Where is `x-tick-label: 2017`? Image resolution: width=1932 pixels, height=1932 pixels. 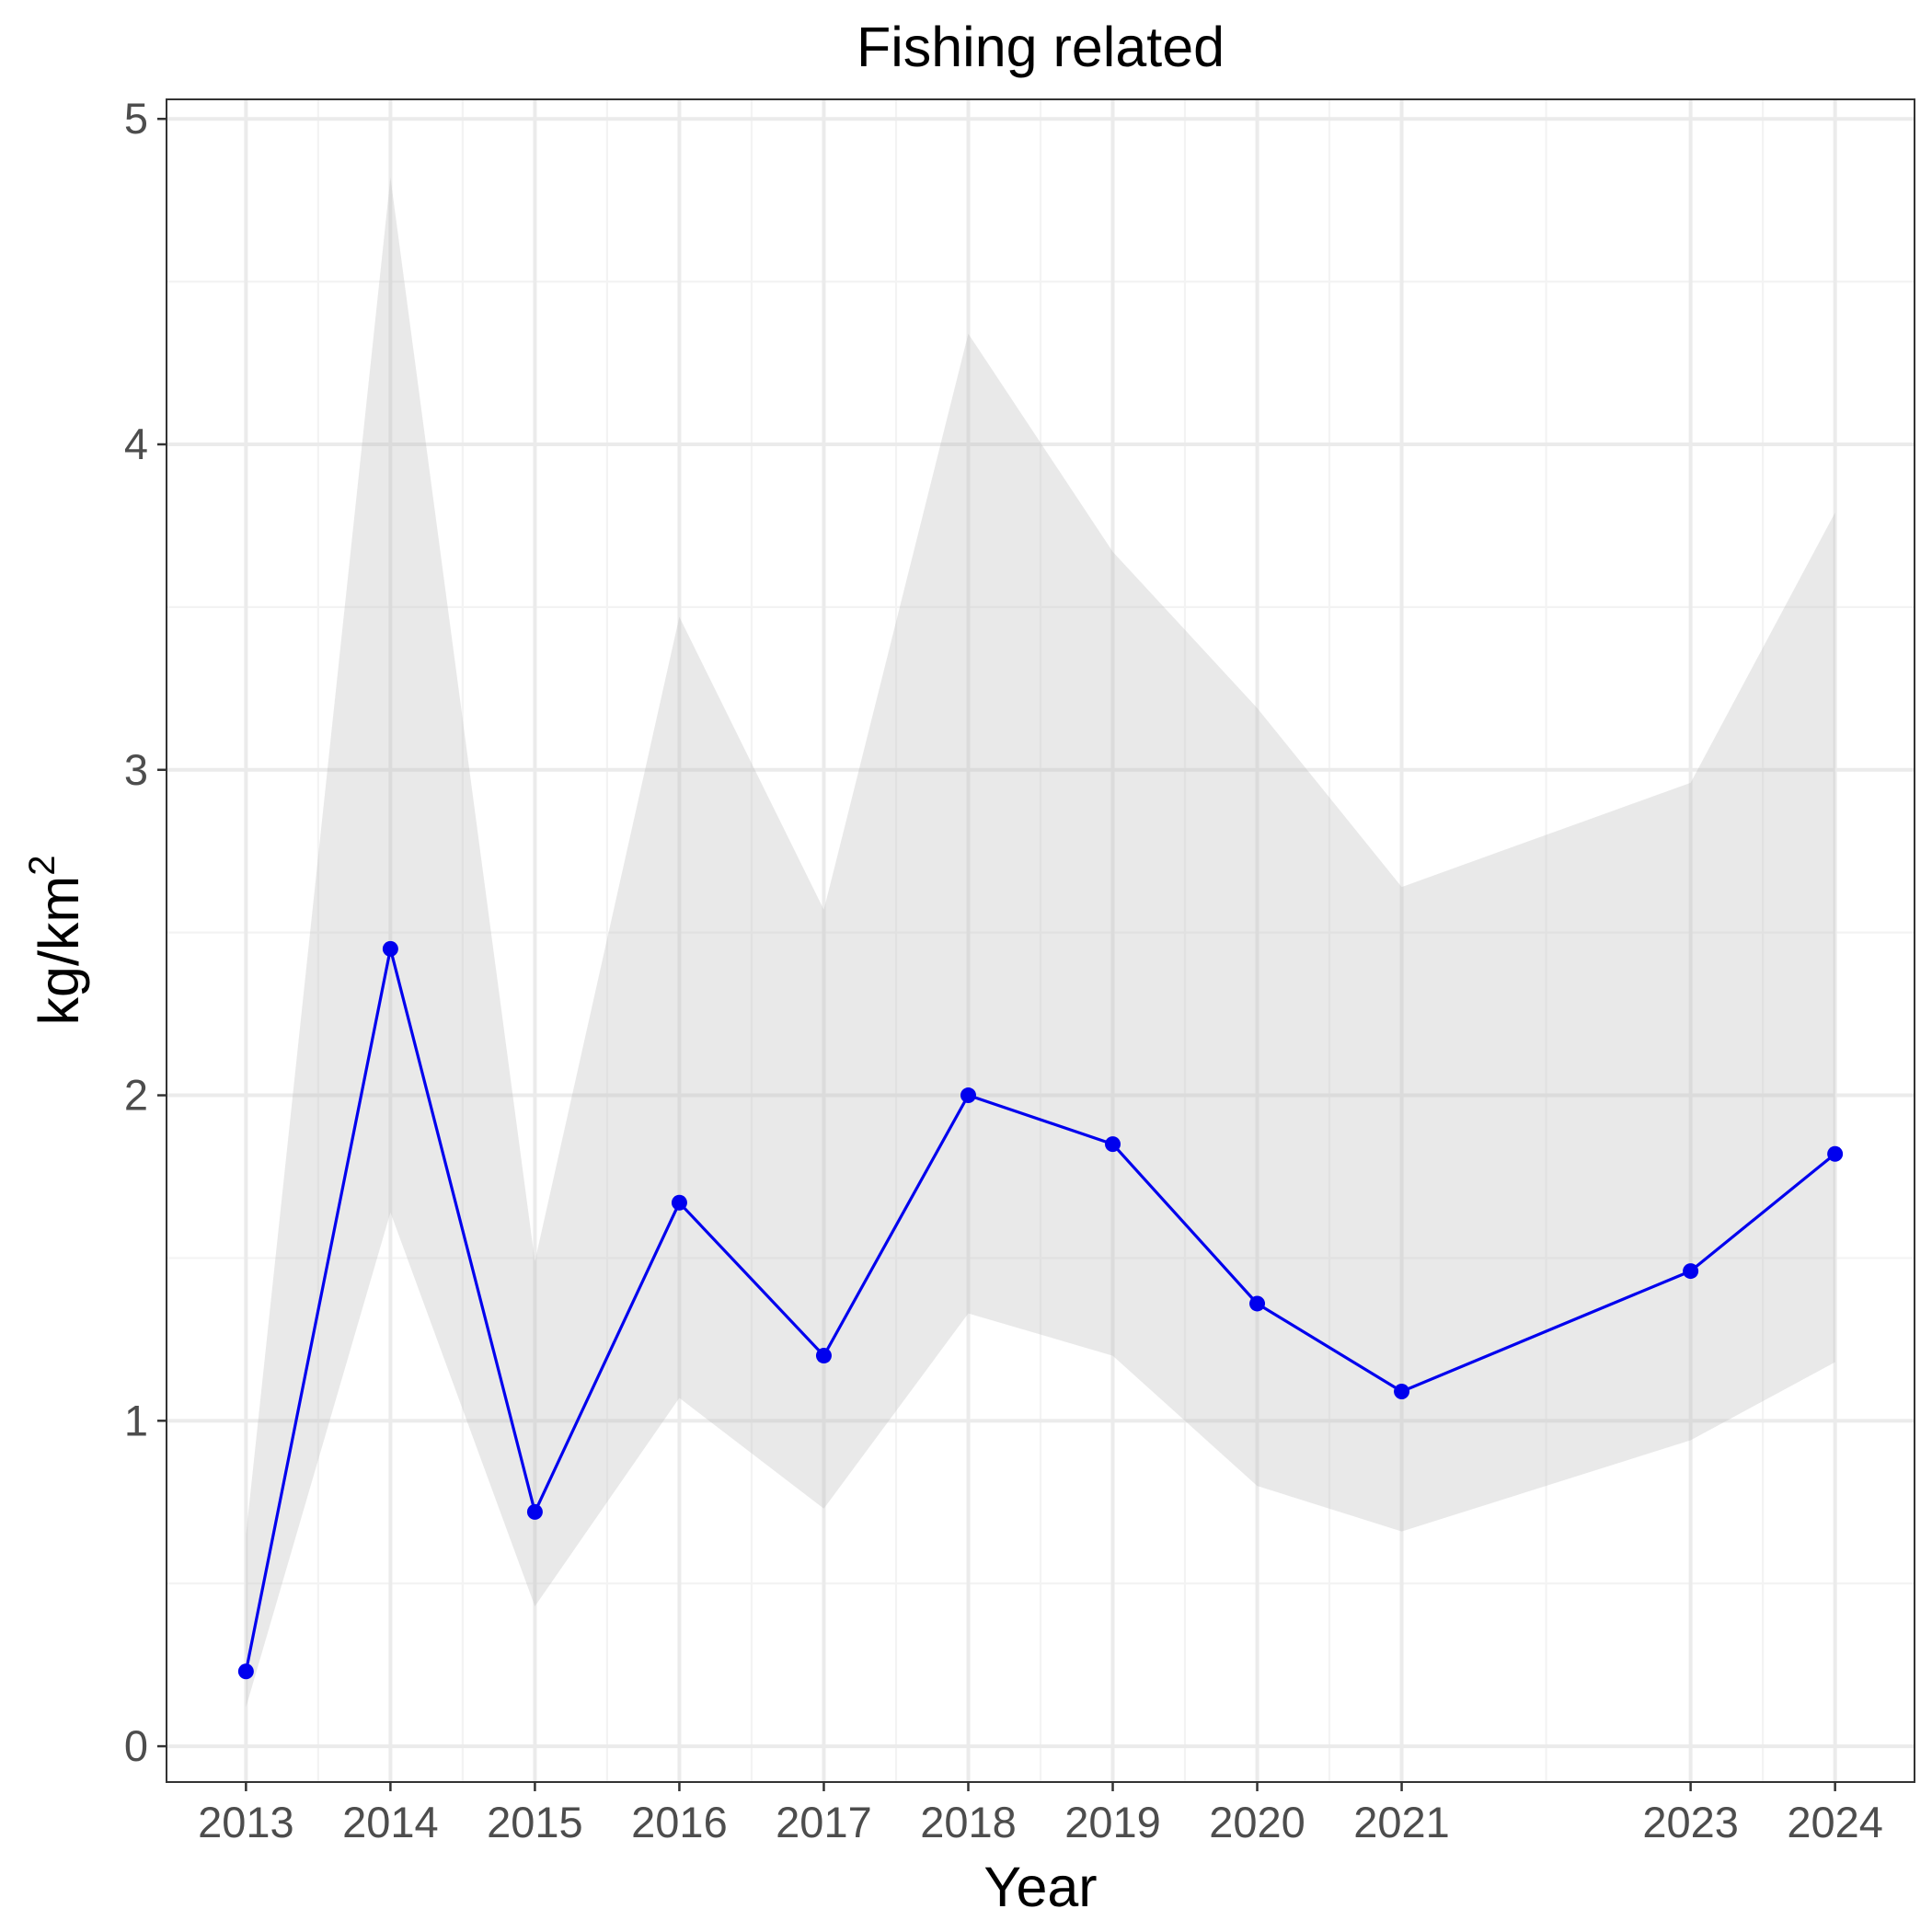 x-tick-label: 2017 is located at coordinates (824, 1822).